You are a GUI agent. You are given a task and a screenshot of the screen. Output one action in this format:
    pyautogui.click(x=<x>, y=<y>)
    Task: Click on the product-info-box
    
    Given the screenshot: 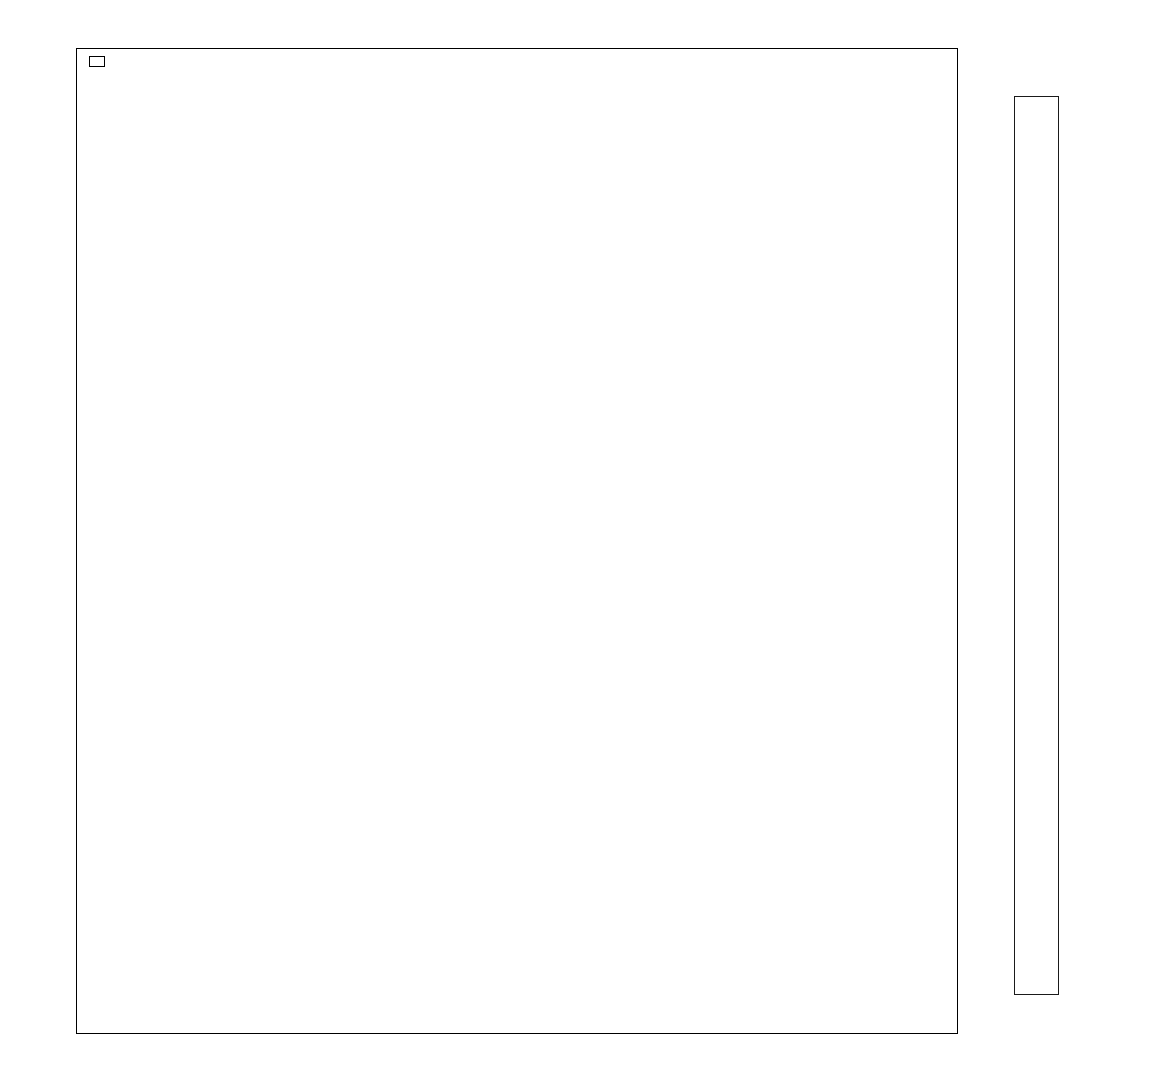 What is the action you would take?
    pyautogui.click(x=97, y=61)
    